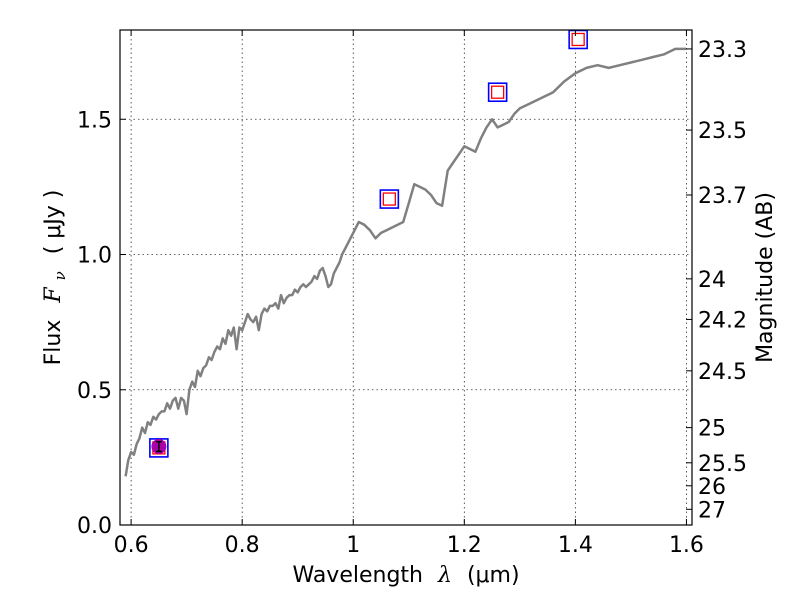 The image size is (800, 600). Describe the element at coordinates (353, 545) in the screenshot. I see `x-tick-label: 1` at that location.